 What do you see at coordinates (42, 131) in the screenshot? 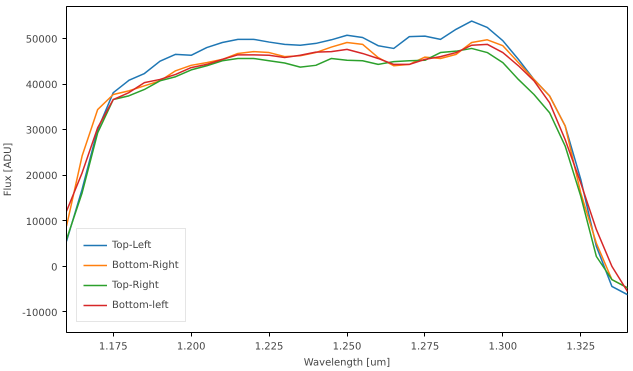
I see `y-tick-label: 30000` at bounding box center [42, 131].